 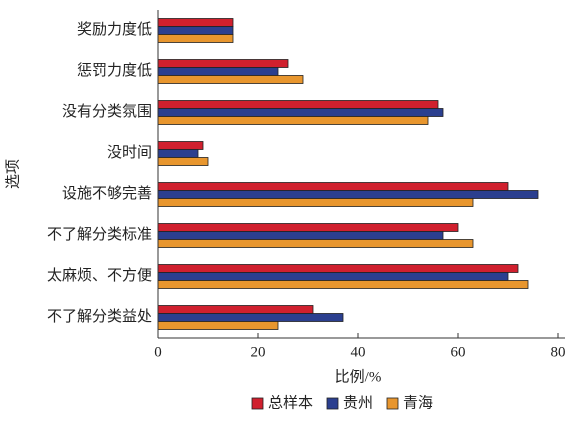 What do you see at coordinates (458, 352) in the screenshot?
I see `x-tick-label: 60` at bounding box center [458, 352].